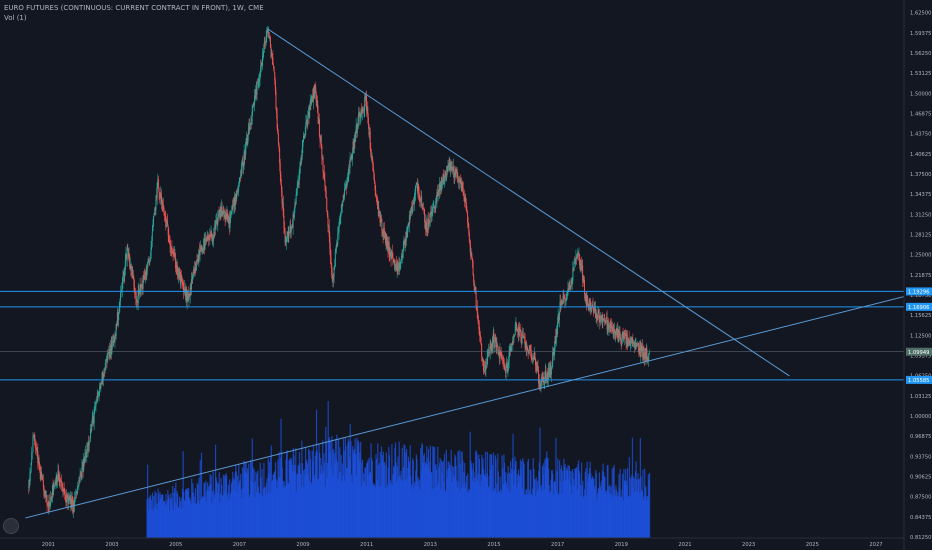 This screenshot has height=550, width=932. What do you see at coordinates (920, 135) in the screenshot?
I see `y-tick-label: 1.43750` at bounding box center [920, 135].